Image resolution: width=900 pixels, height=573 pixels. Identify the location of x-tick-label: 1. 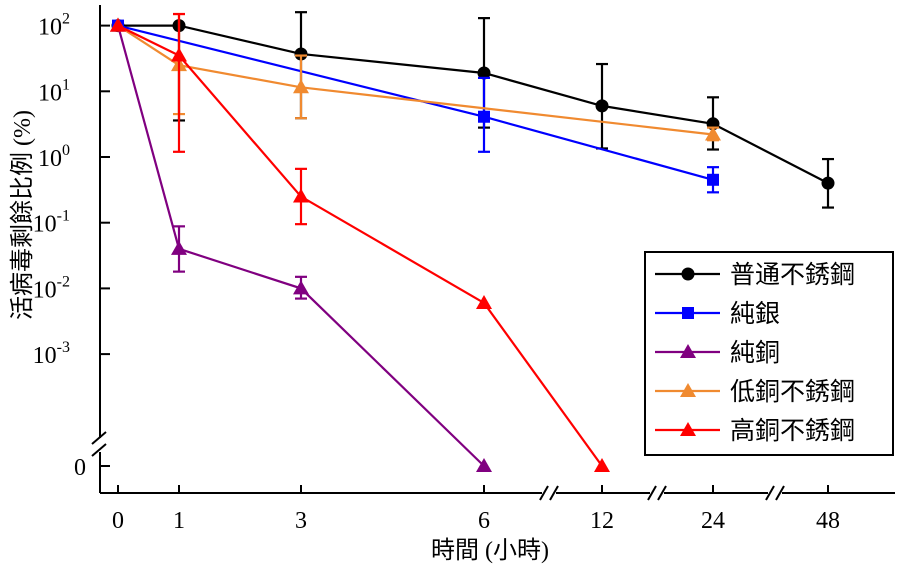
(179, 521).